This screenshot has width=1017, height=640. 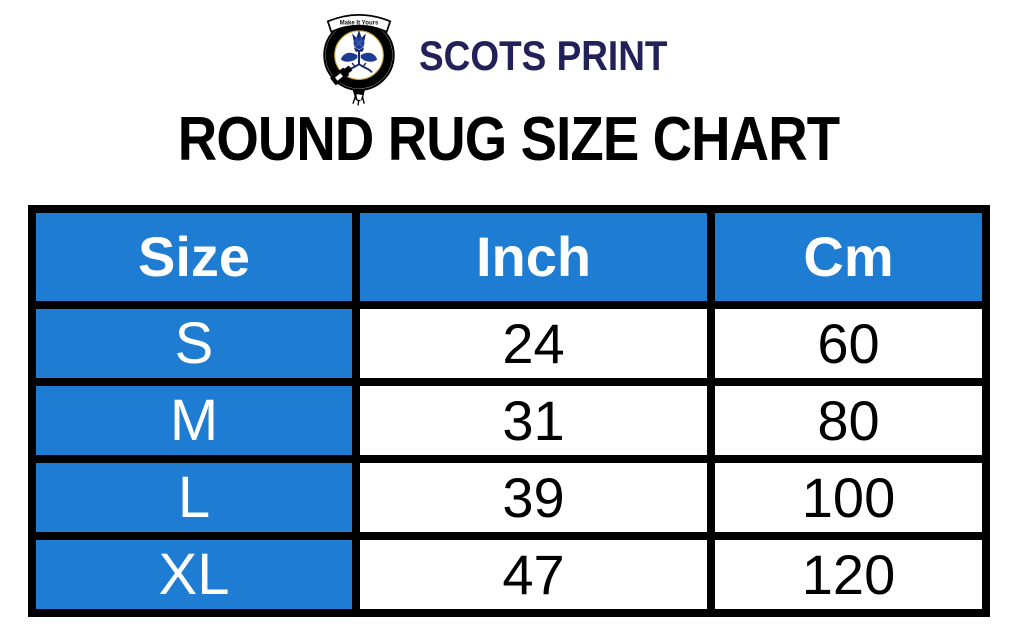 What do you see at coordinates (533, 497) in the screenshot?
I see `inch-value-l: 39` at bounding box center [533, 497].